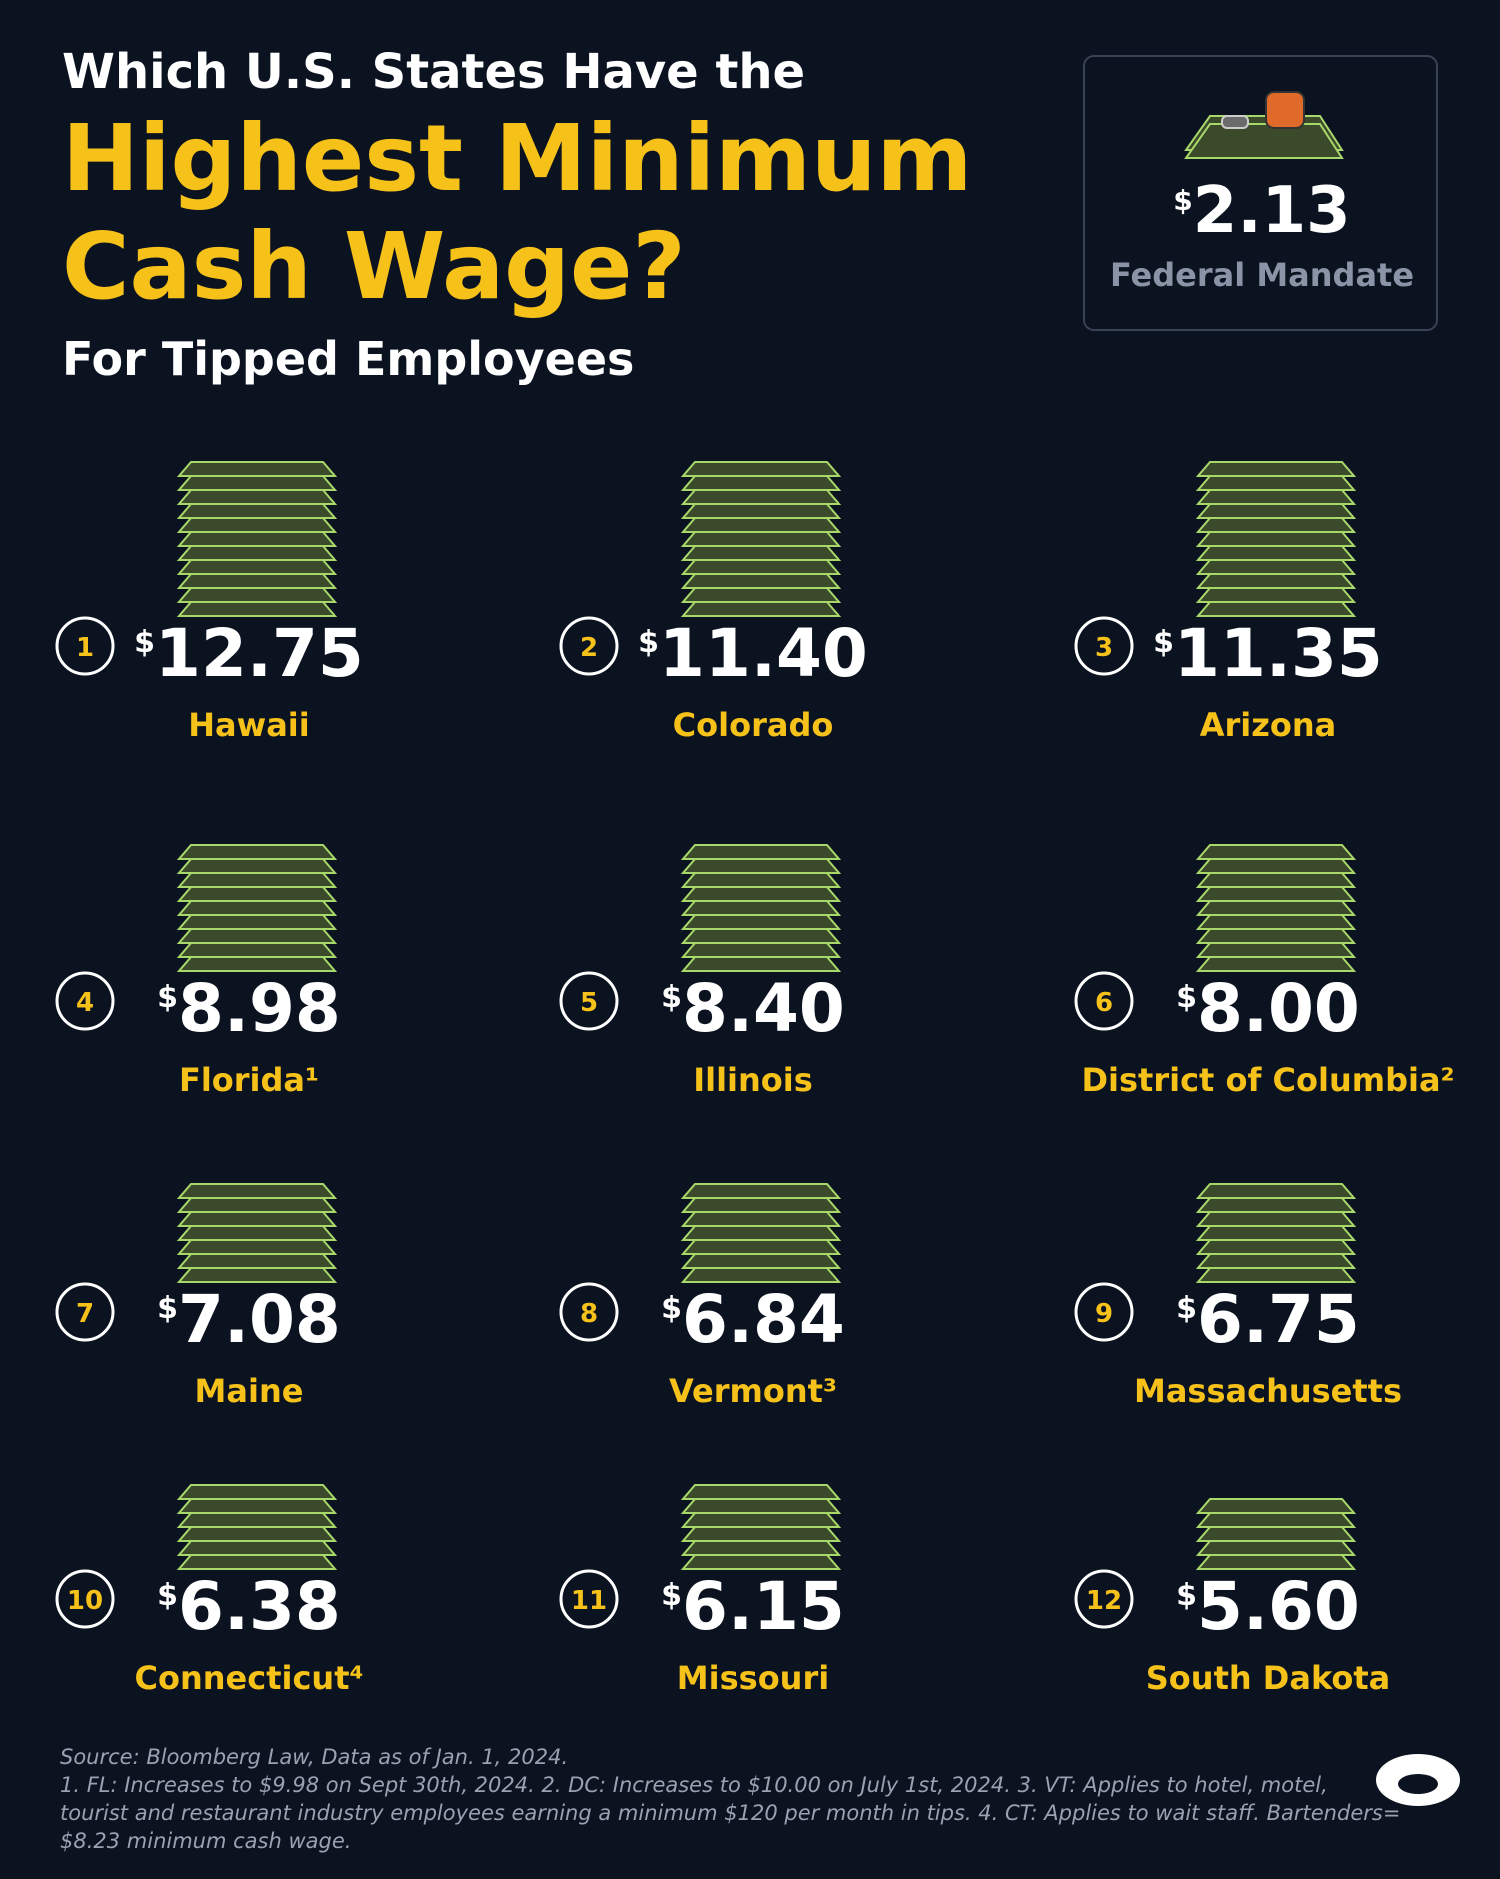  Describe the element at coordinates (1278, 1008) in the screenshot. I see `amount: 8.00` at that location.